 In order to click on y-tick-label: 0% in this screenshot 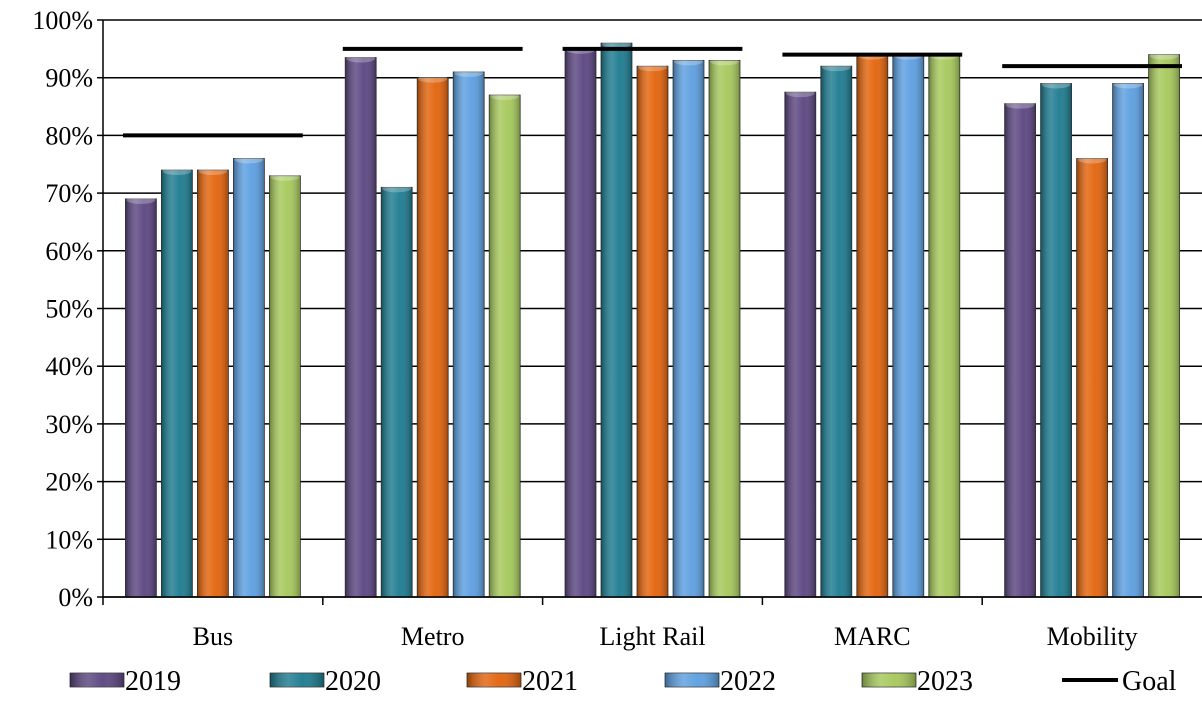, I will do `click(75, 597)`.